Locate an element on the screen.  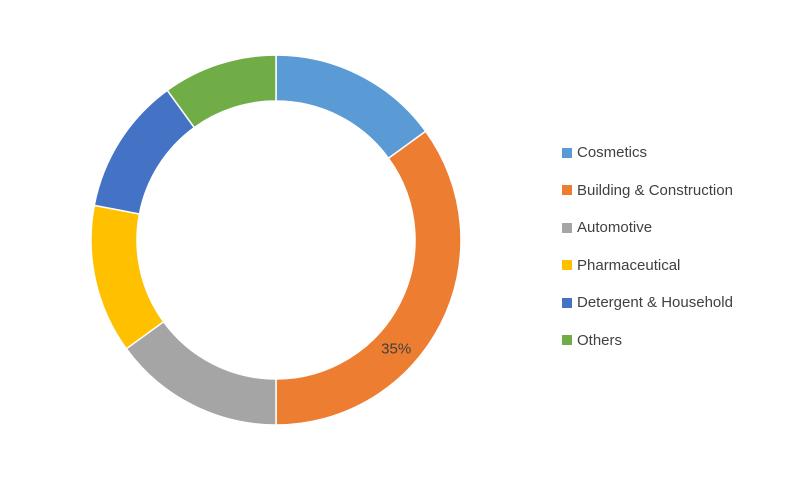
legend-item: Automotive is located at coordinates (647, 228).